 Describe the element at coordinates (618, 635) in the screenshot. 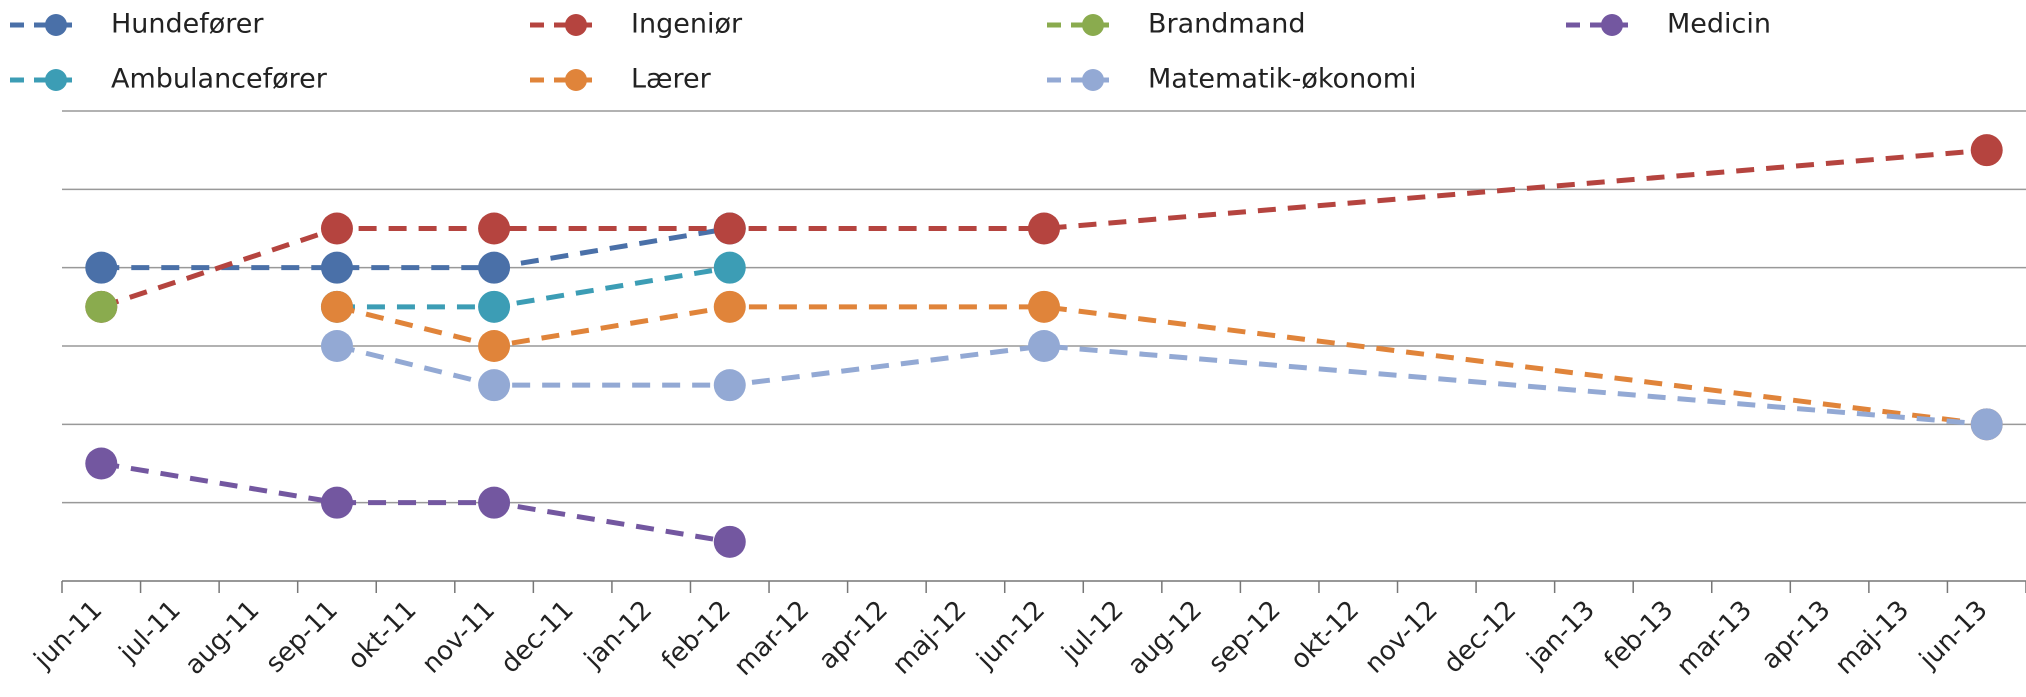

I see `x-tick-label: jan-12` at that location.